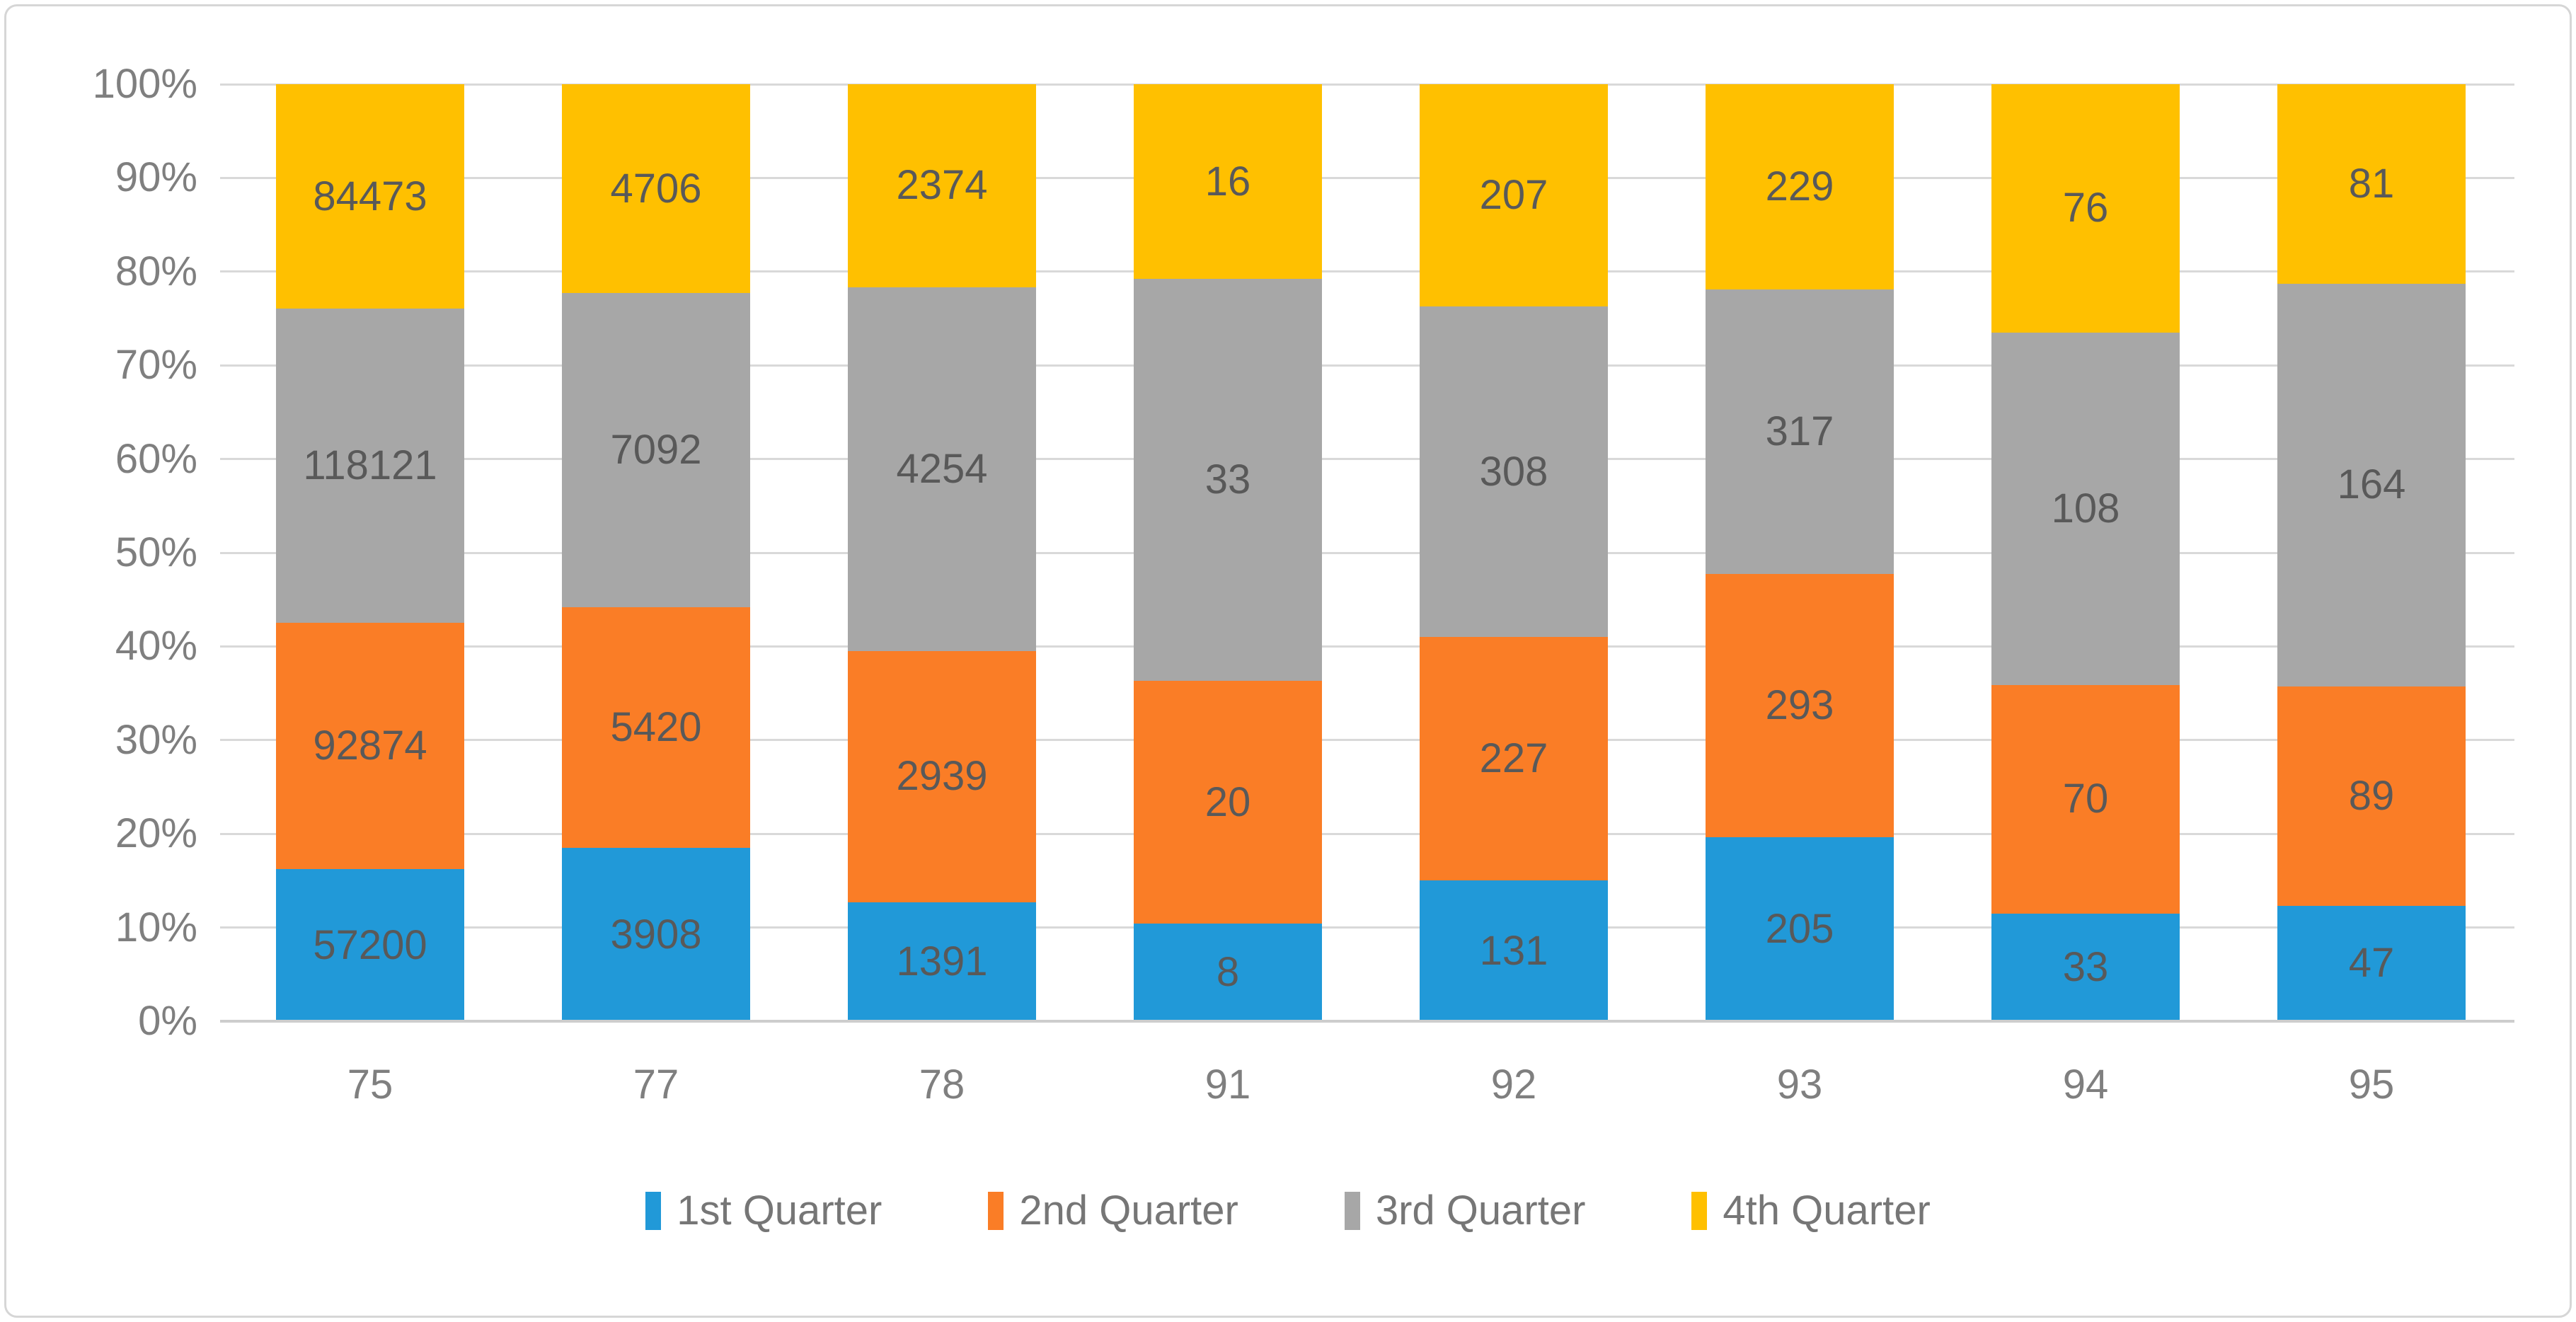  I want to click on x-axis-category-label: 94, so click(2085, 1085).